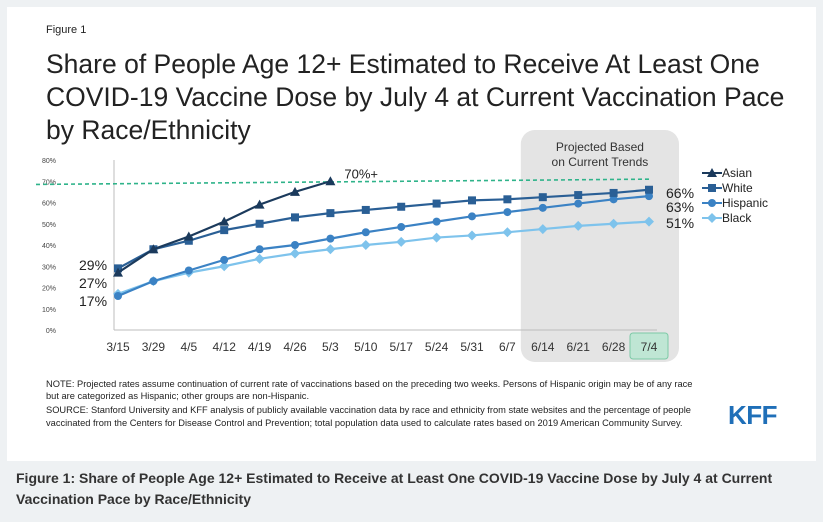  I want to click on projection-label-line-1: Projected Based, so click(600, 147).